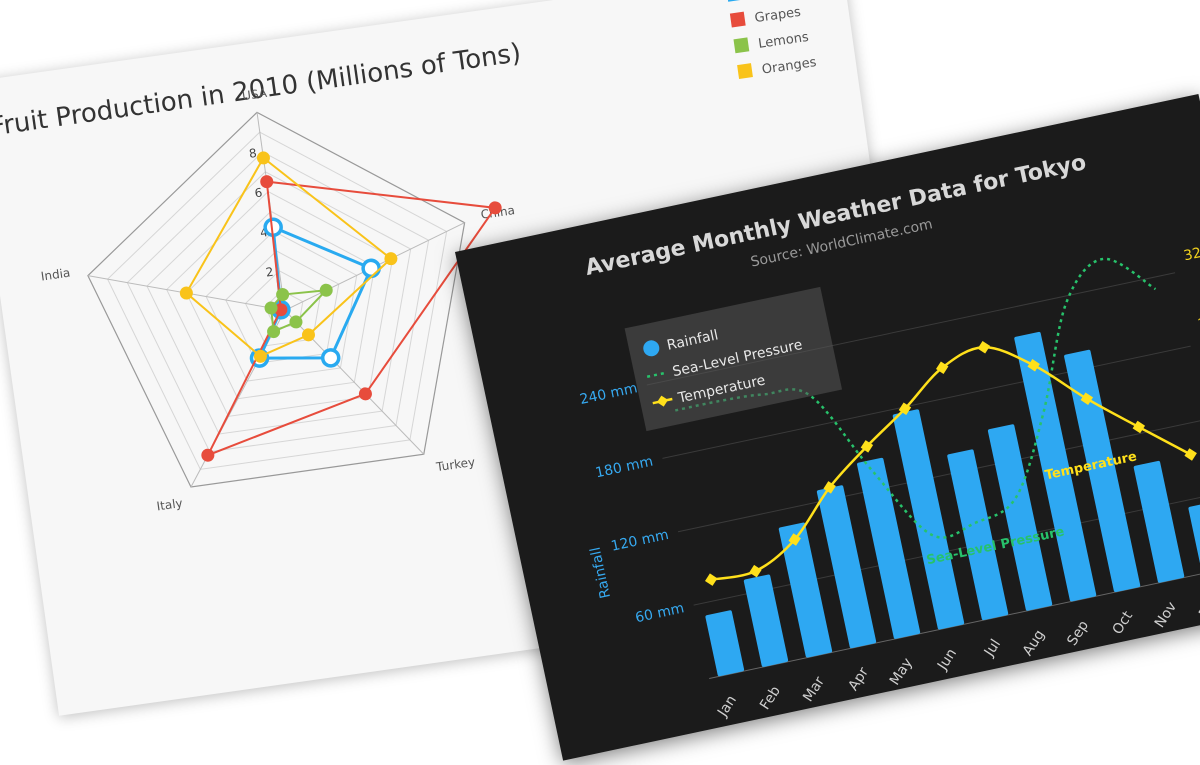 This screenshot has height=765, width=1200. What do you see at coordinates (1123, 622) in the screenshot?
I see `month-label: Oct` at bounding box center [1123, 622].